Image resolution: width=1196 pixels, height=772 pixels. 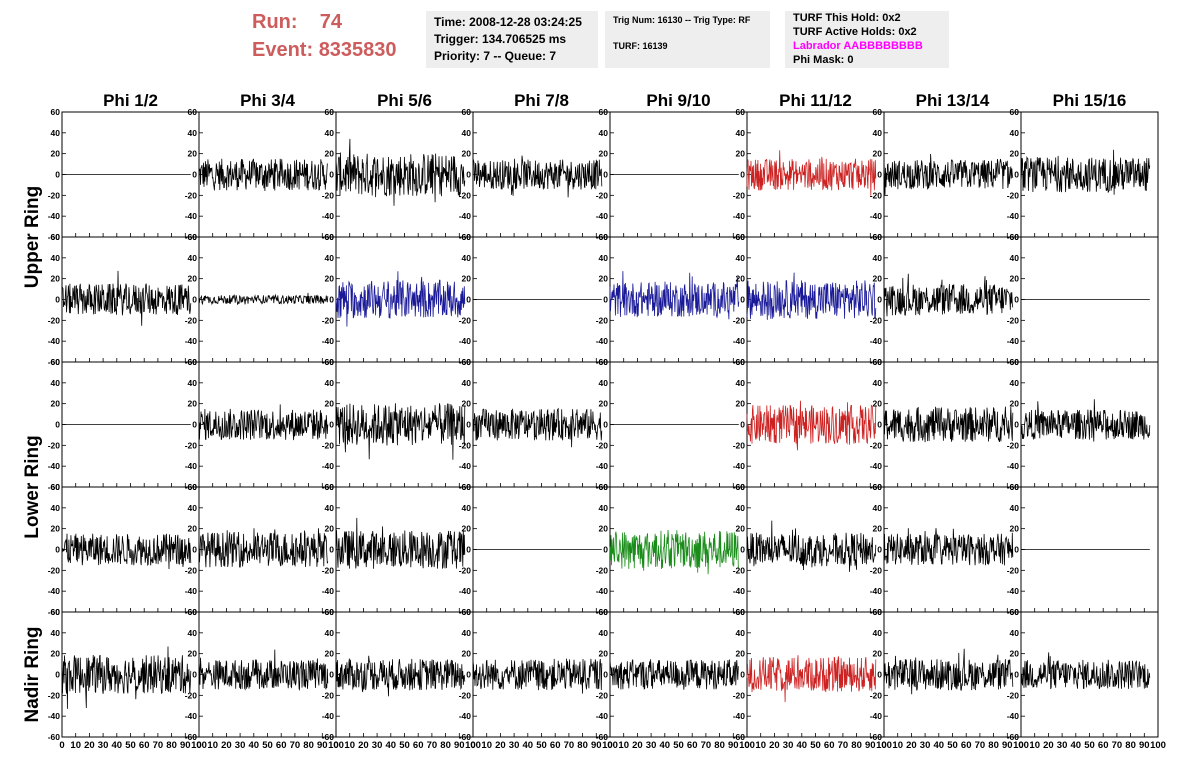 I want to click on x-tick-label: 80, so click(x=993, y=745).